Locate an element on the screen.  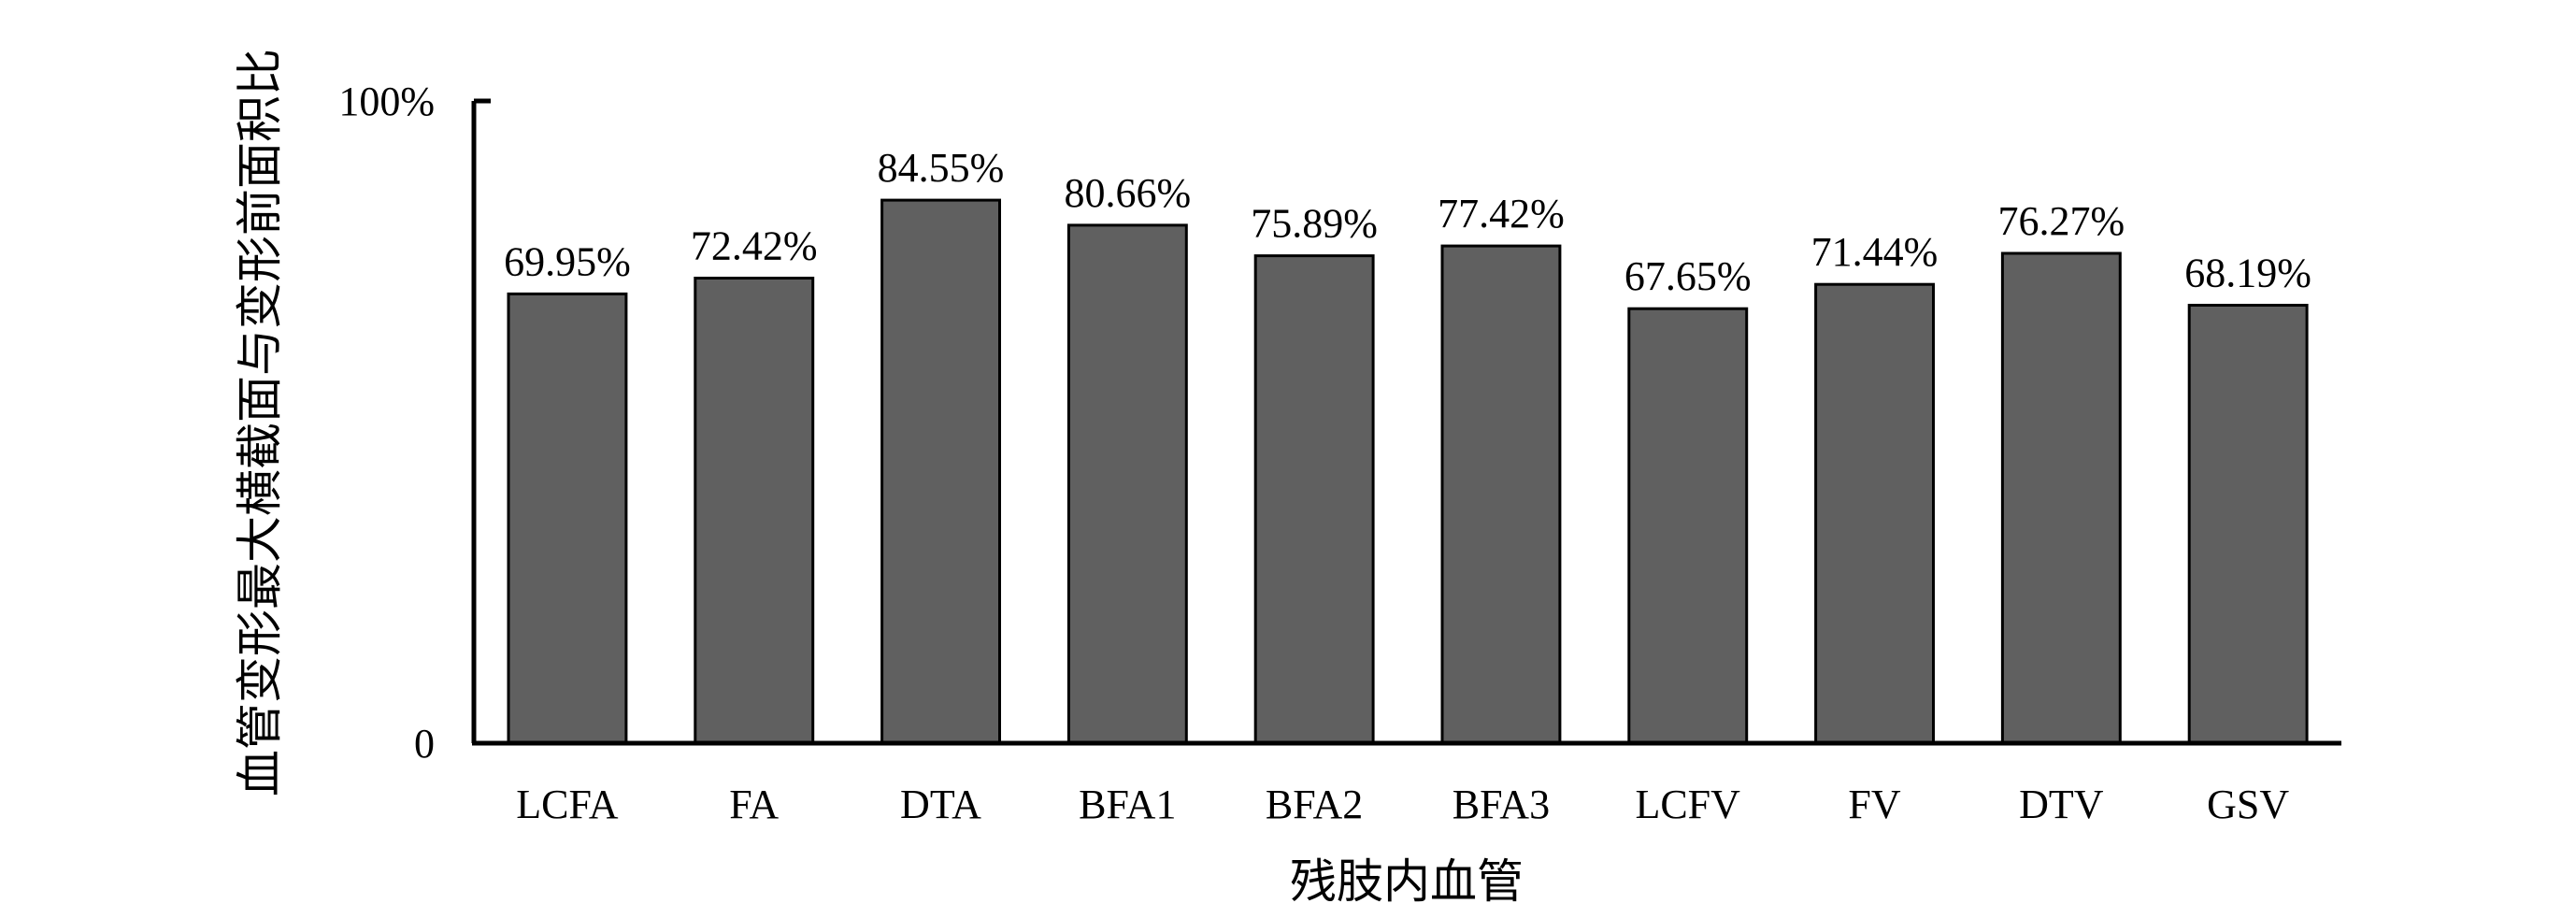
category-label-fv: FV is located at coordinates (1874, 804).